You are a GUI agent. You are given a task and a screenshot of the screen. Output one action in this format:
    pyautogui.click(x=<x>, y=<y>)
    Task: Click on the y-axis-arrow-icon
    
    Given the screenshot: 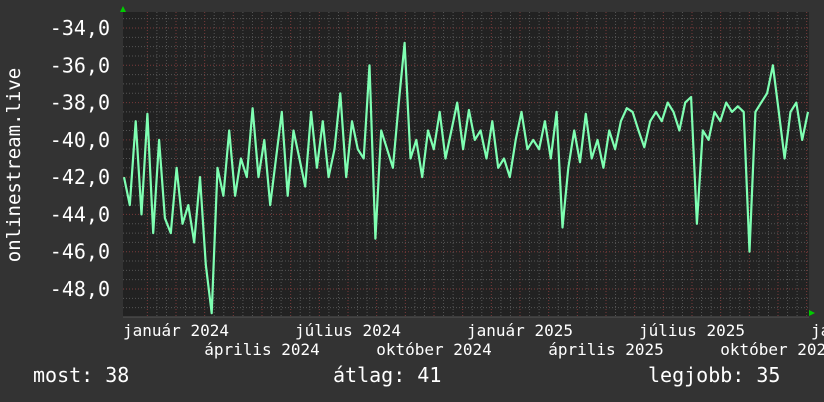 What is the action you would take?
    pyautogui.click(x=123, y=9)
    